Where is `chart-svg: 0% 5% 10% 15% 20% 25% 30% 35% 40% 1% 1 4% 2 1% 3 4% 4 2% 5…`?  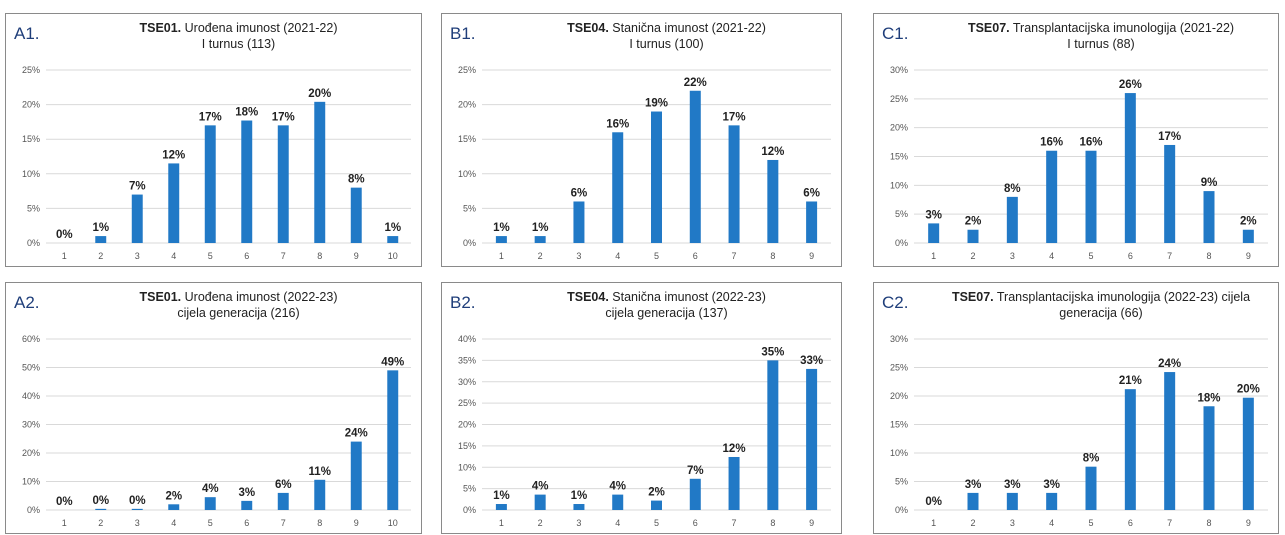
chart-svg: 0% 5% 10% 15% 20% 25% 30% 35% 40% 1% 1 4% 2 1% 3 4% 4 2% 5… is located at coordinates (644, 431).